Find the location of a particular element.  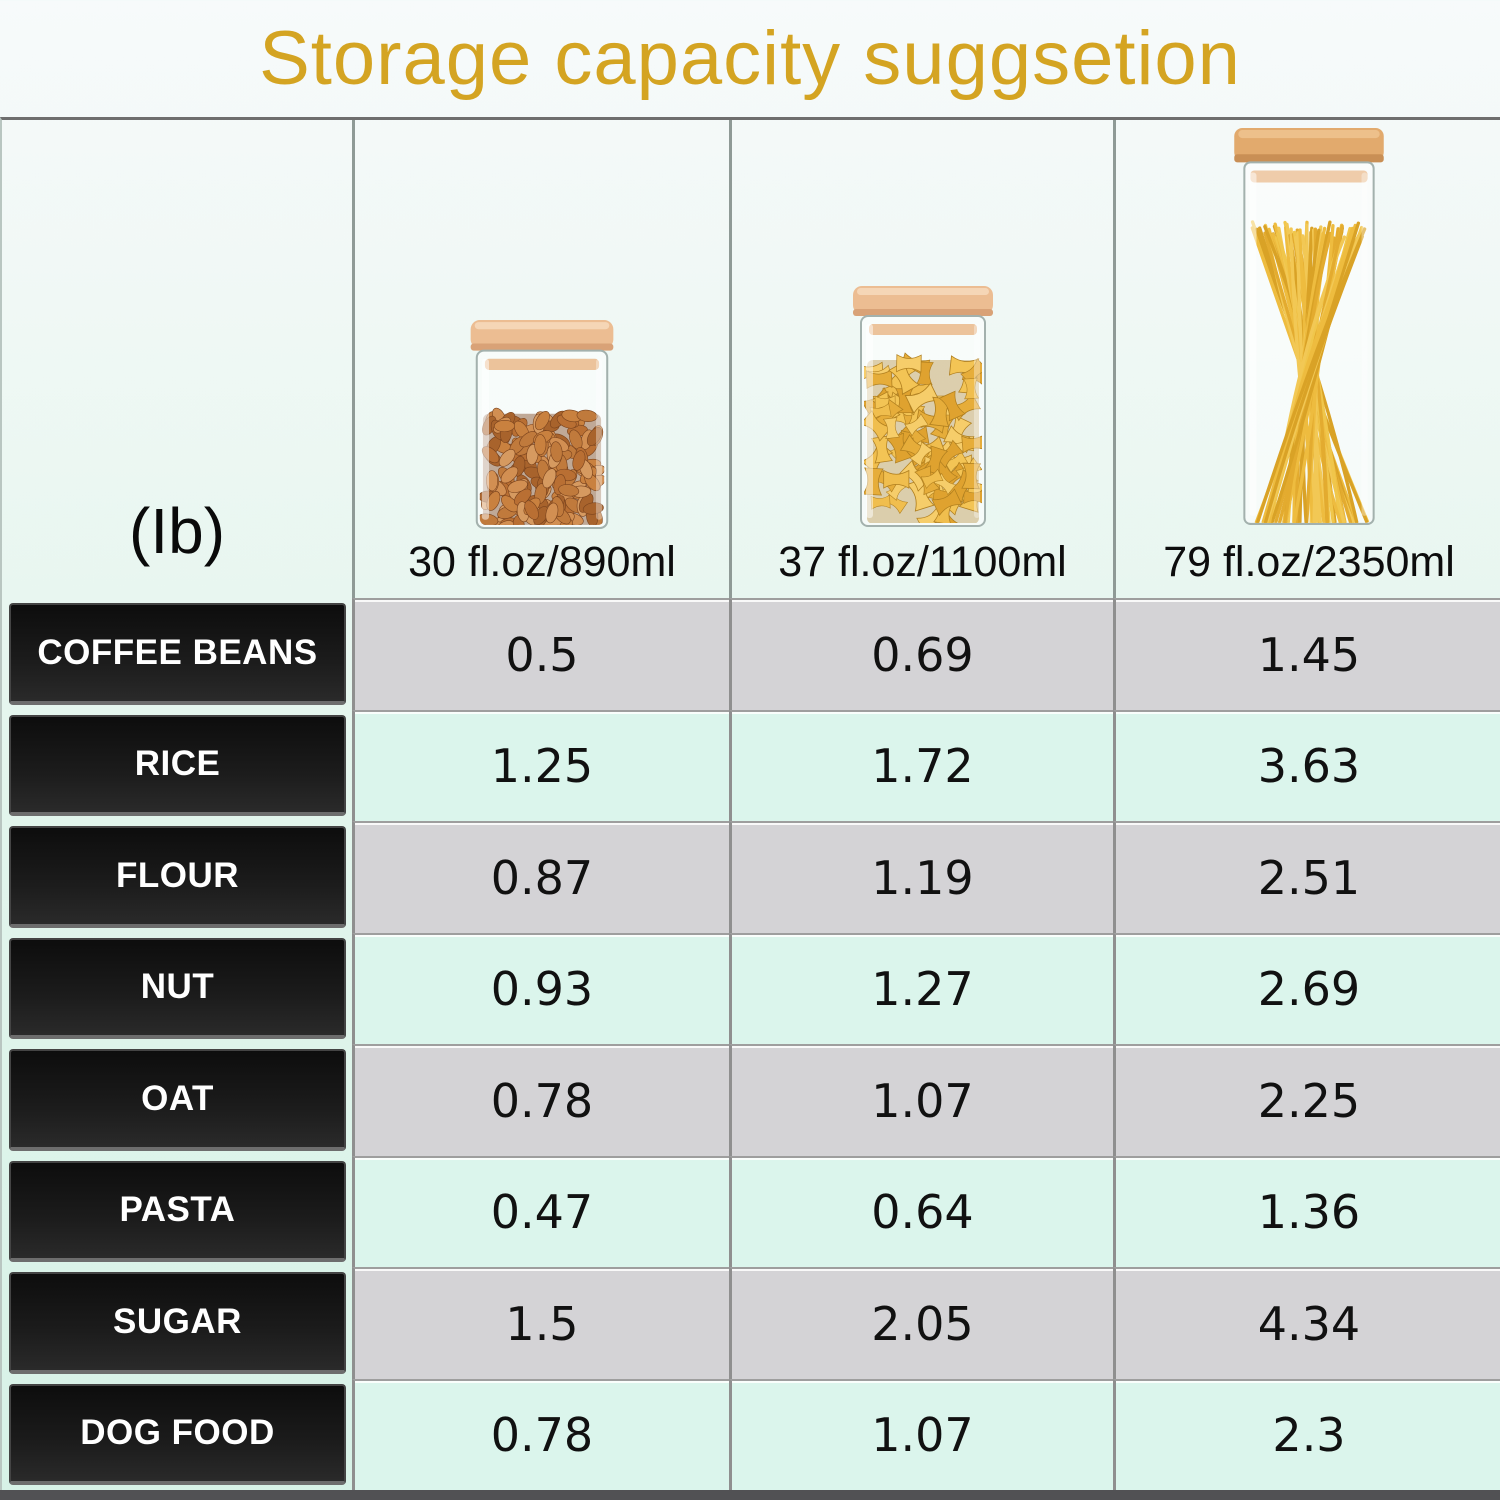

row-label-cell: SUGAR is located at coordinates (177, 1323).